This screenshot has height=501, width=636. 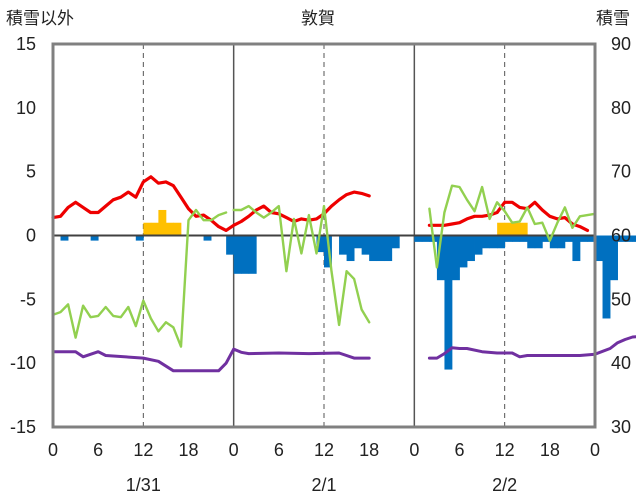 I want to click on right-y-tick: 80, so click(x=621, y=108).